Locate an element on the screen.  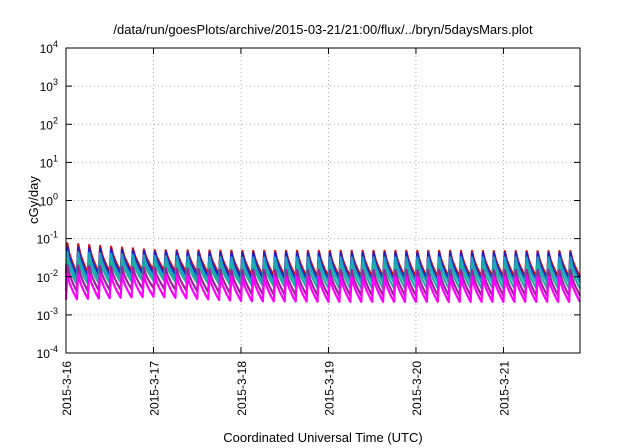
y-tick-label: 10⁴ is located at coordinates (49, 47).